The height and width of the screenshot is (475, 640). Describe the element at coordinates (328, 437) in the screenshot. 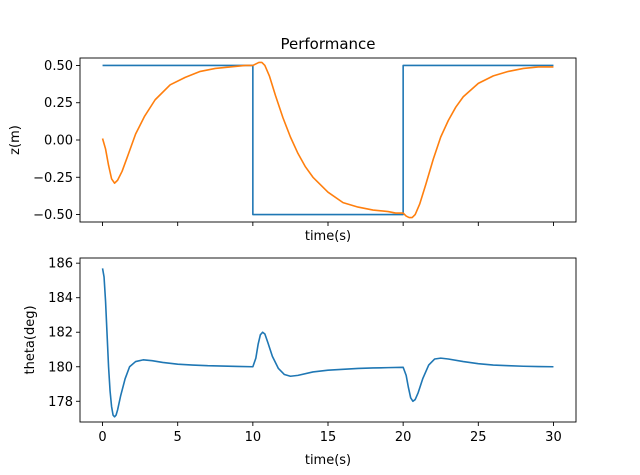

I see `bottom-x-tick-label: 15` at that location.